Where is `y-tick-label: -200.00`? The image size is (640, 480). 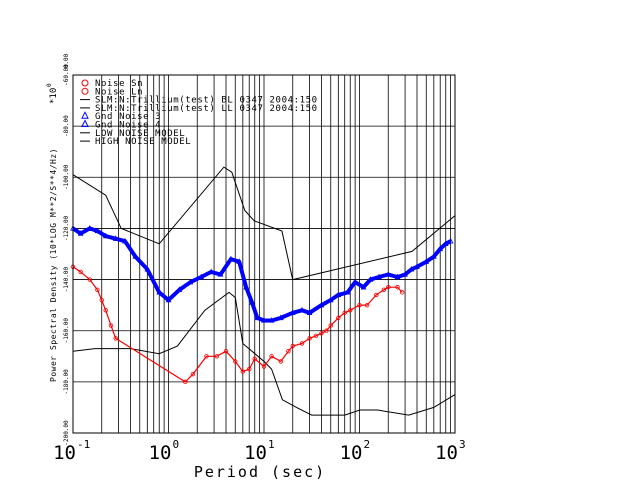 y-tick-label: -200.00 is located at coordinates (66, 433).